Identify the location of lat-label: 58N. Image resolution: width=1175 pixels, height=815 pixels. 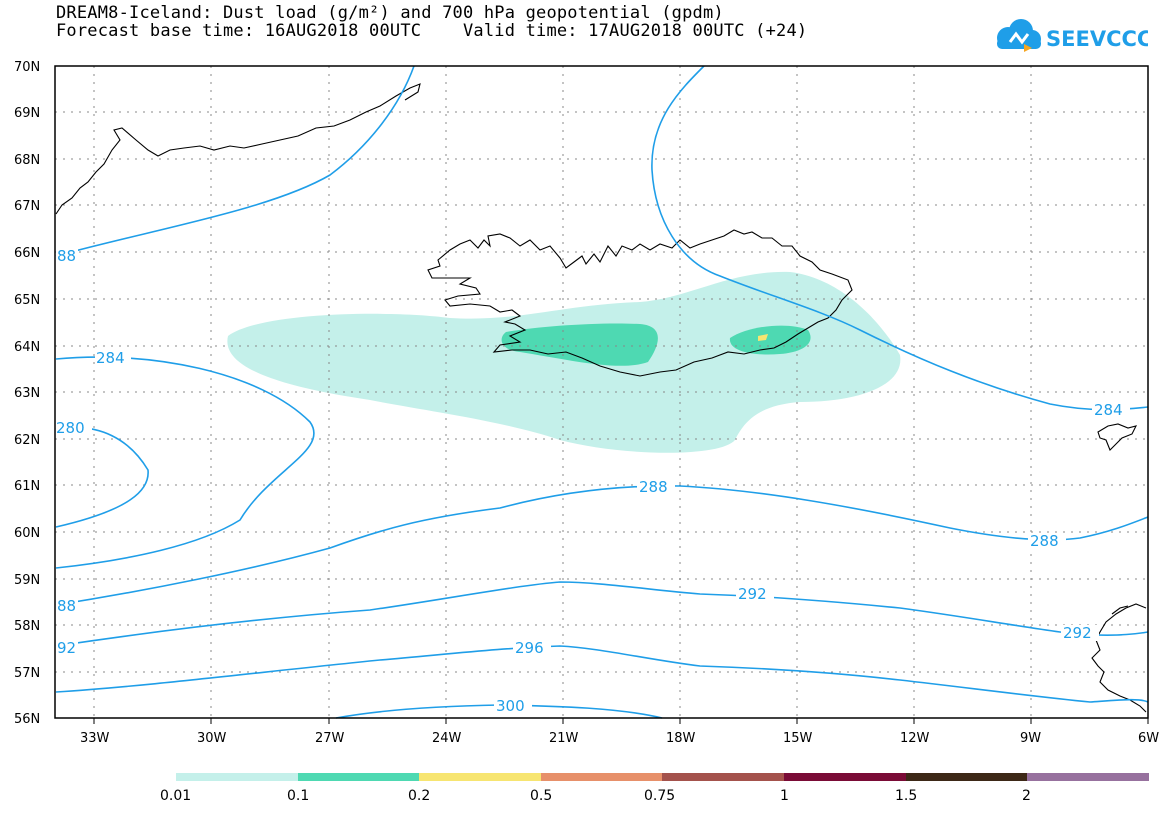
(27, 626).